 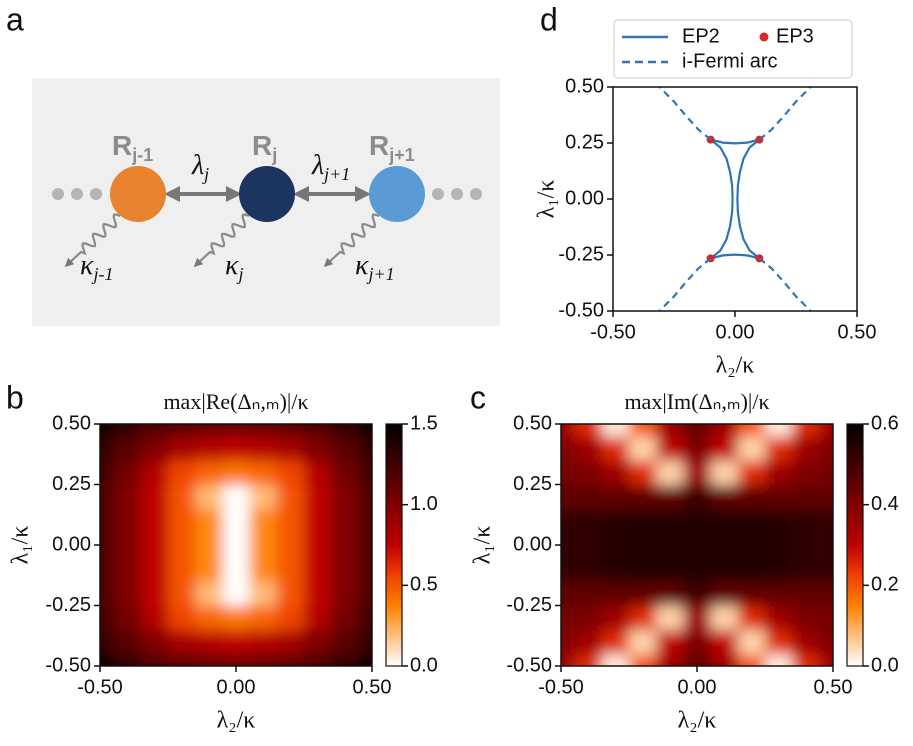 I want to click on loss-arrow, so click(x=351, y=240).